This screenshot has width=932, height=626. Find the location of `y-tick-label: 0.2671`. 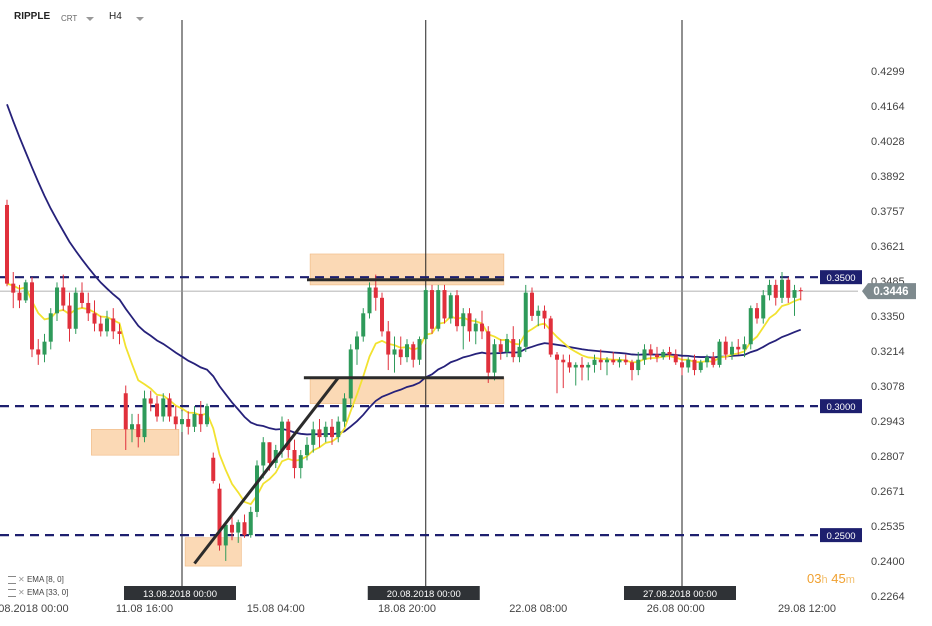

y-tick-label: 0.2671 is located at coordinates (888, 492).